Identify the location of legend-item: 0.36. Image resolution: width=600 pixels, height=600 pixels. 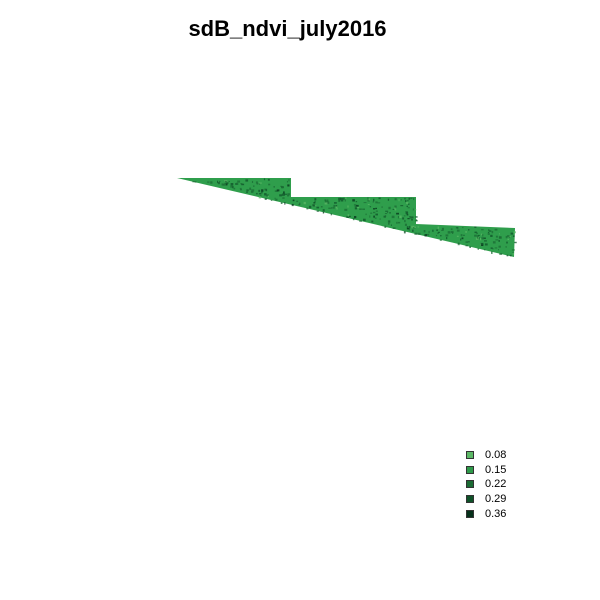
(486, 513).